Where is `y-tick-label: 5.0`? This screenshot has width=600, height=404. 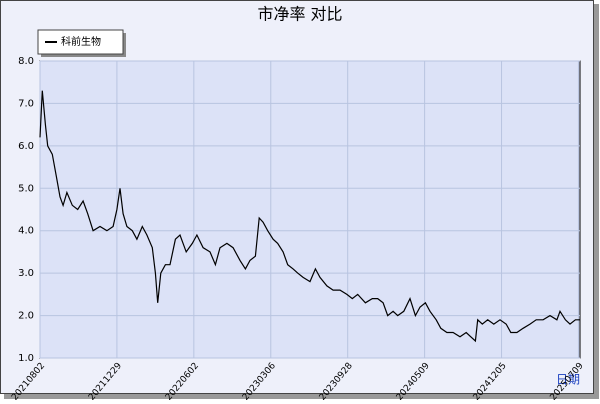 y-tick-label: 5.0 is located at coordinates (26, 188).